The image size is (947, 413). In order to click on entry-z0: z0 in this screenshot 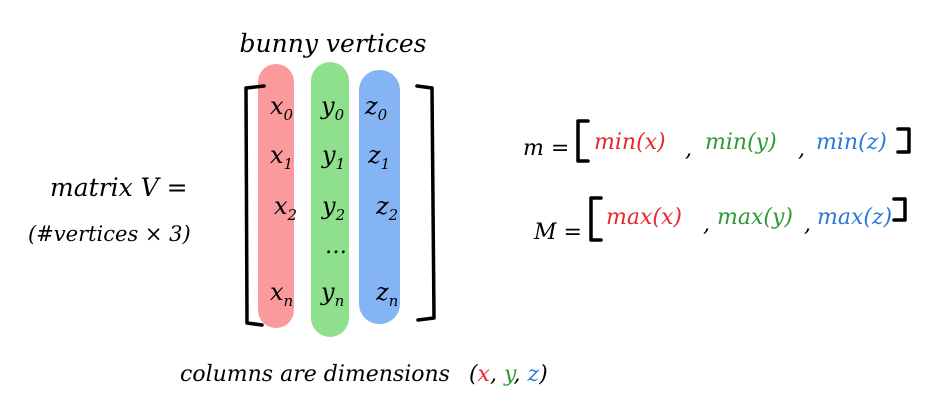, I will do `click(376, 108)`.